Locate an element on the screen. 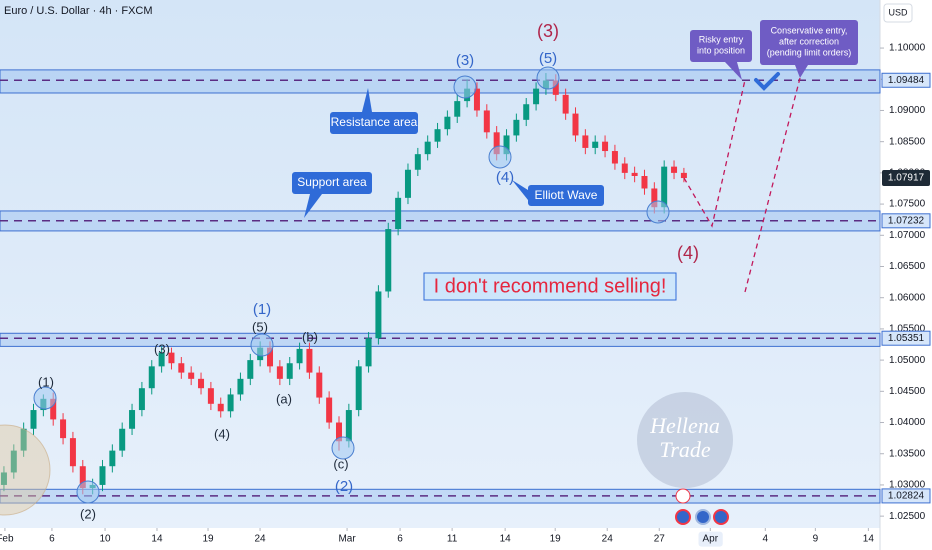 The image size is (932, 550). y-tick-label: 1.10000 is located at coordinates (907, 48).